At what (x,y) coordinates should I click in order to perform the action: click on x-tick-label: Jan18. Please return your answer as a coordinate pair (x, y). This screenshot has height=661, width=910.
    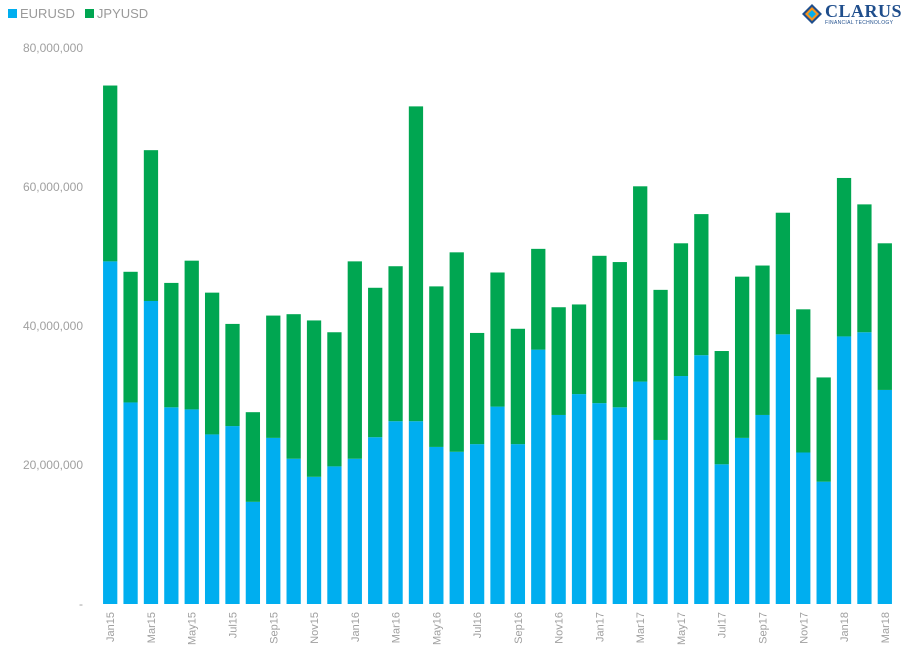
    Looking at the image, I should click on (845, 627).